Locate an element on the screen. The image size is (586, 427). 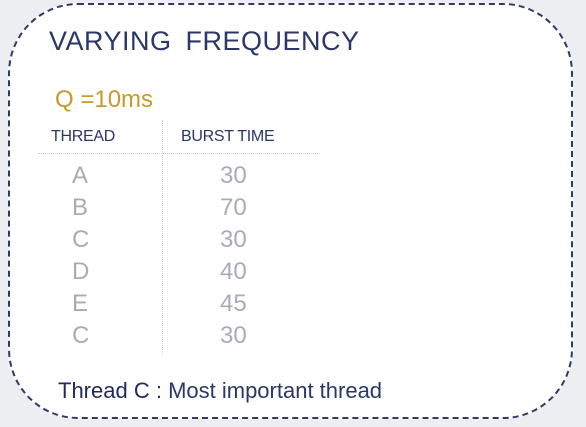
footer-text: Most important thread is located at coordinates (275, 390).